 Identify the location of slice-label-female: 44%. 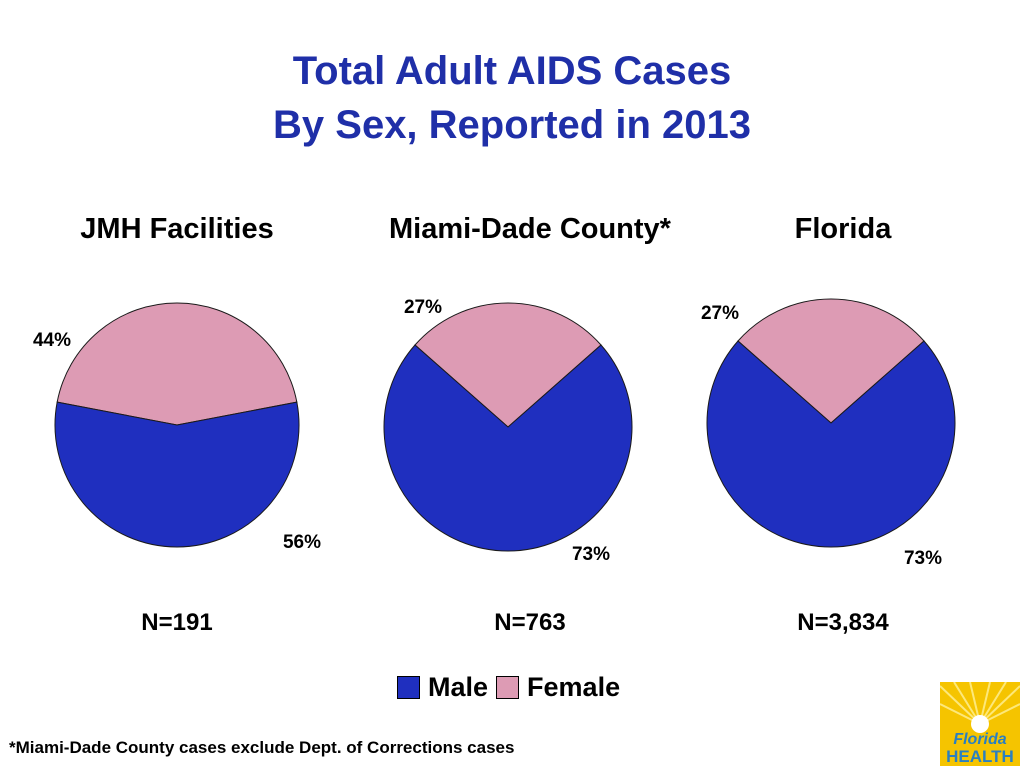
(52, 340).